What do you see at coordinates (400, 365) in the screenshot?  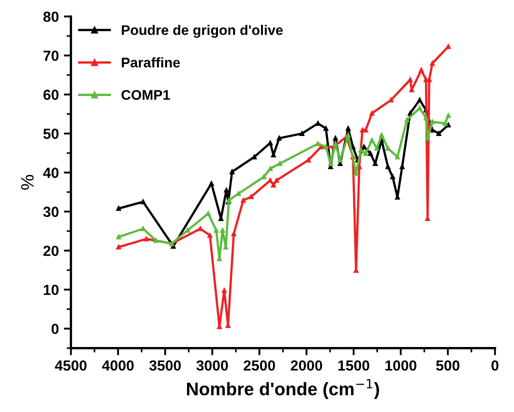 I see `x-tick-label: 1000` at bounding box center [400, 365].